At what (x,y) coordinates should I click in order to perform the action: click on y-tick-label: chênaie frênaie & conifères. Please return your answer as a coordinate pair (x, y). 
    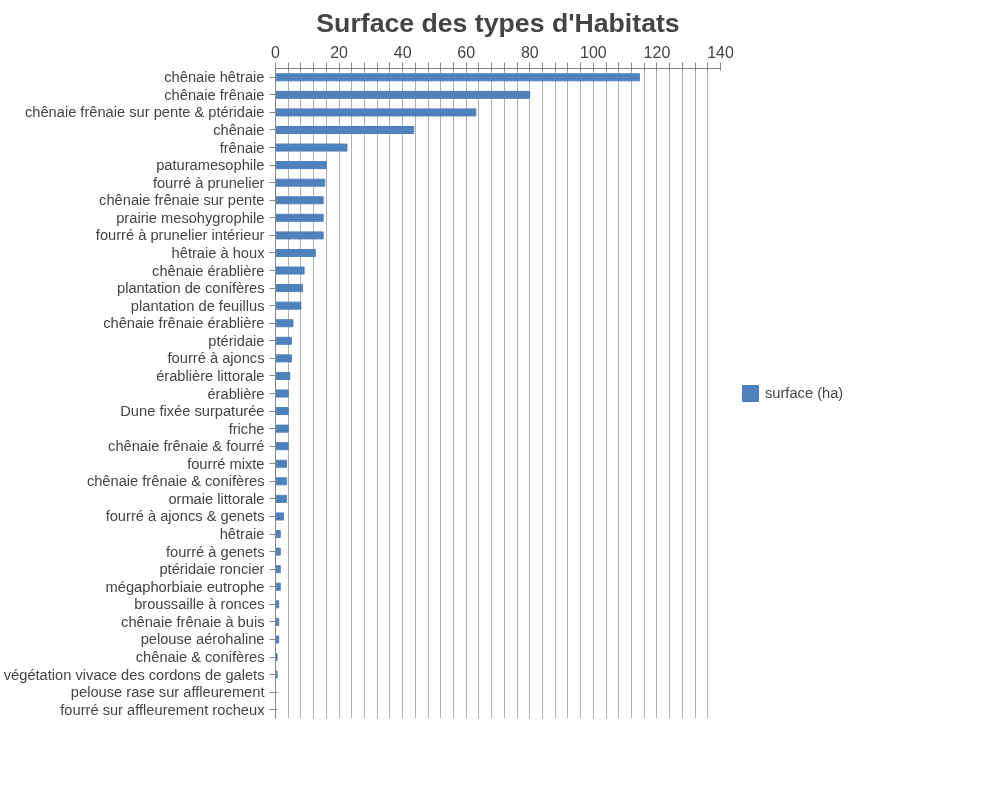
    Looking at the image, I should click on (175, 481).